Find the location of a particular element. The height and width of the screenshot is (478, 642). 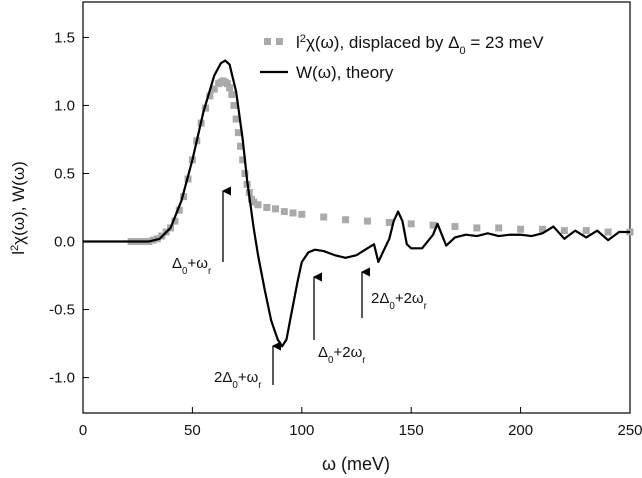

x-tick-label: 150 is located at coordinates (411, 430).